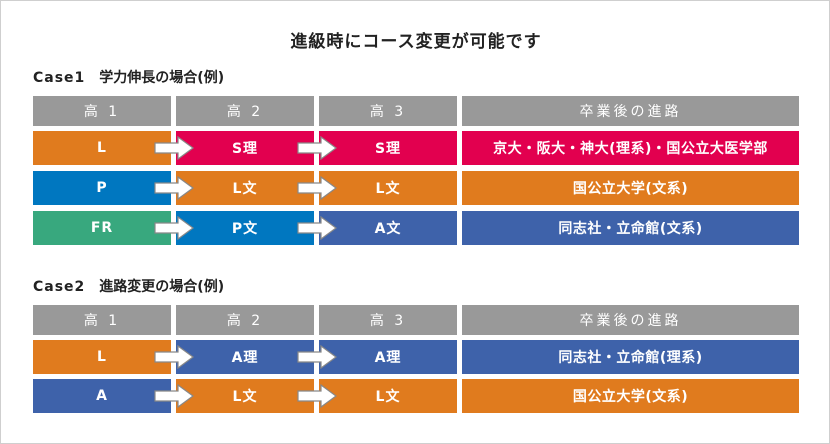 This screenshot has height=444, width=830. I want to click on case2-row2-grade2: L文, so click(245, 396).